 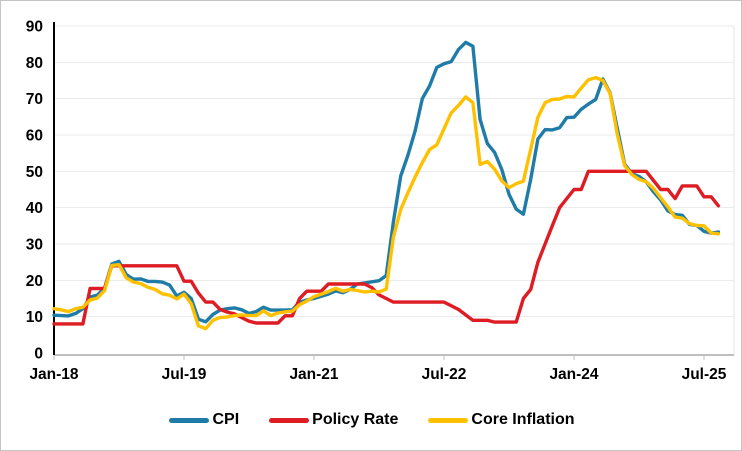 What do you see at coordinates (523, 419) in the screenshot?
I see `legend-label-core-inflation: Core Inflation` at bounding box center [523, 419].